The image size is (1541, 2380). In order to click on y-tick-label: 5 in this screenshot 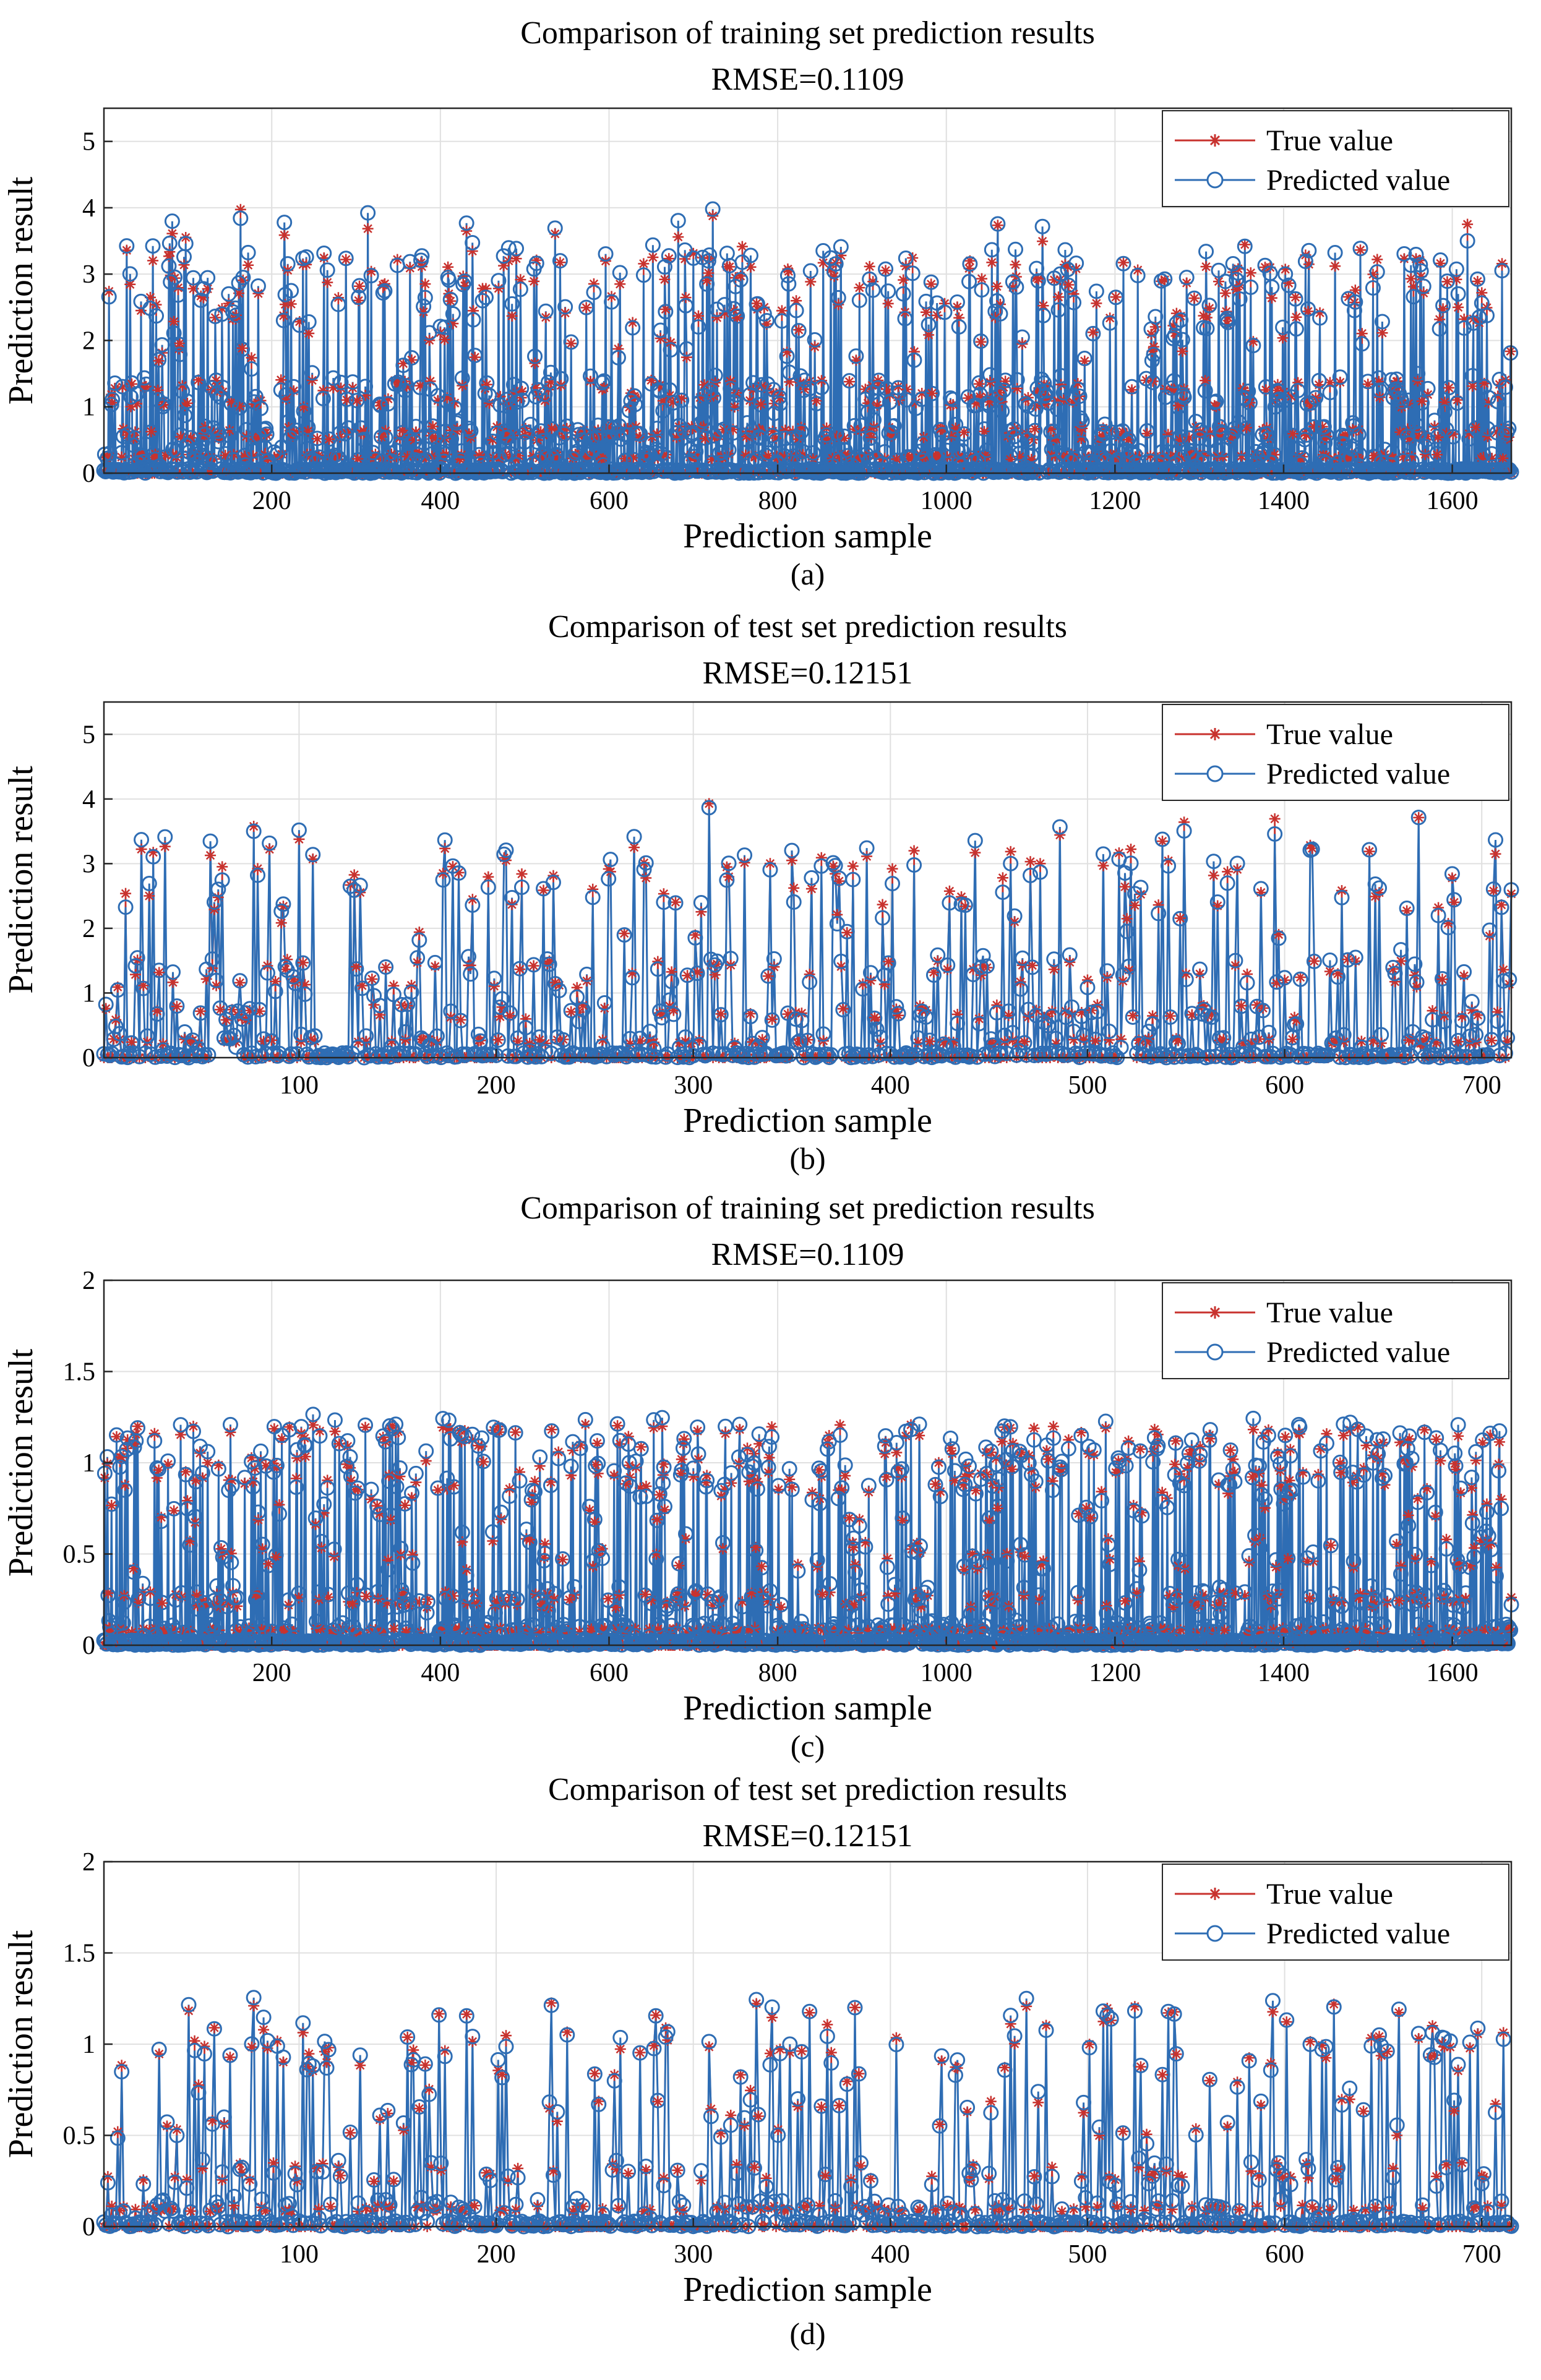, I will do `click(89, 735)`.